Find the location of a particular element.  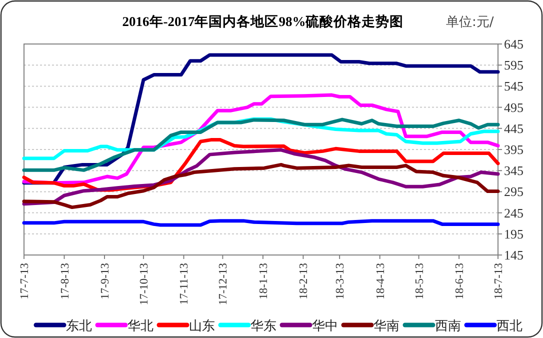

x-tick-label: 18-5-13 is located at coordinates (420, 281).